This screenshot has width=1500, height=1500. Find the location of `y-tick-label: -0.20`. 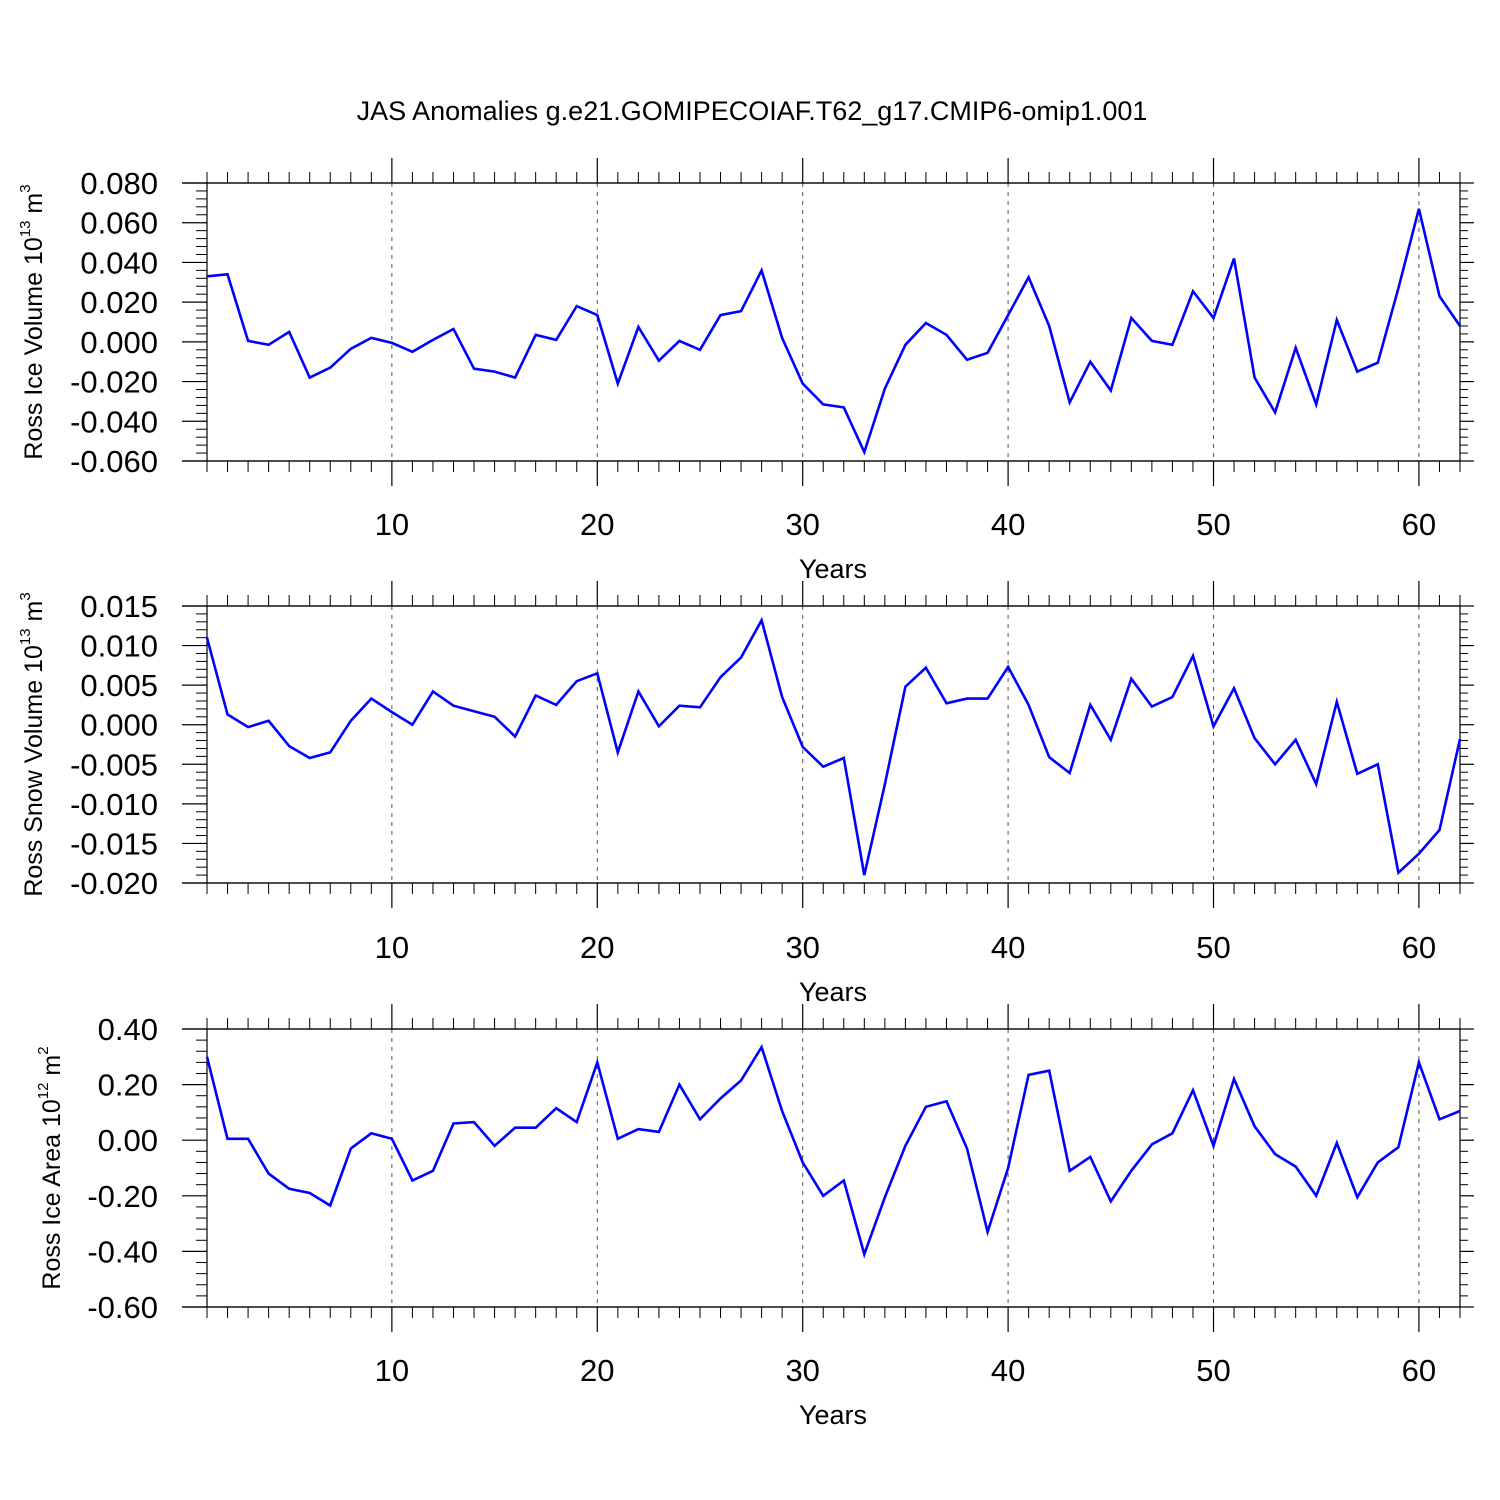

y-tick-label: -0.20 is located at coordinates (122, 1196).